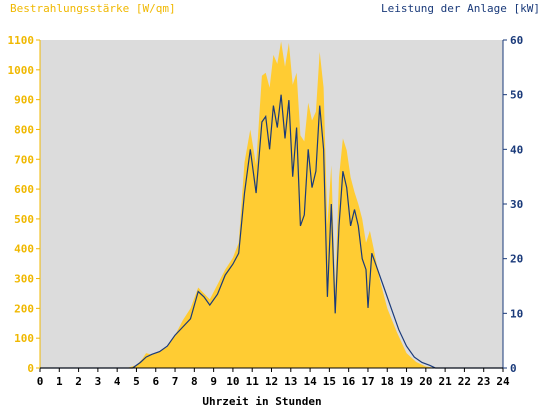  Describe the element at coordinates (310, 381) in the screenshot. I see `x-tick-label: 14` at that location.